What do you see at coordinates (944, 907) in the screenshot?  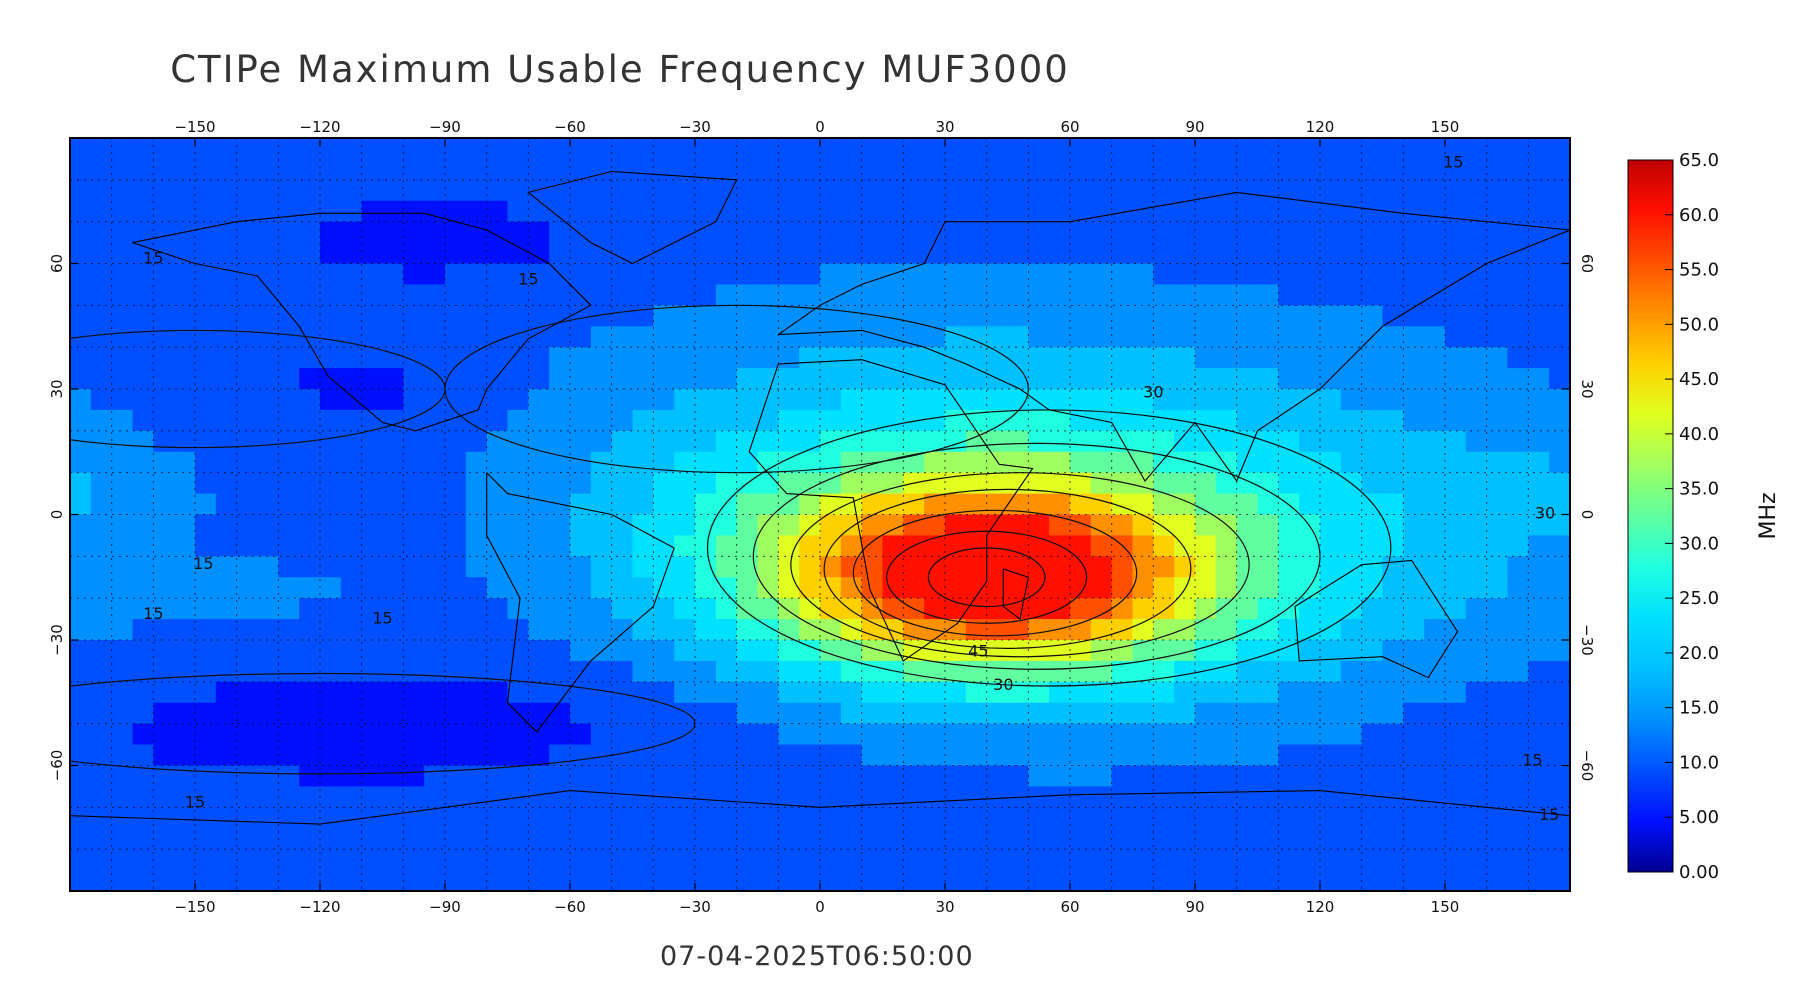 I see `lon-tick-label: 30` at bounding box center [944, 907].